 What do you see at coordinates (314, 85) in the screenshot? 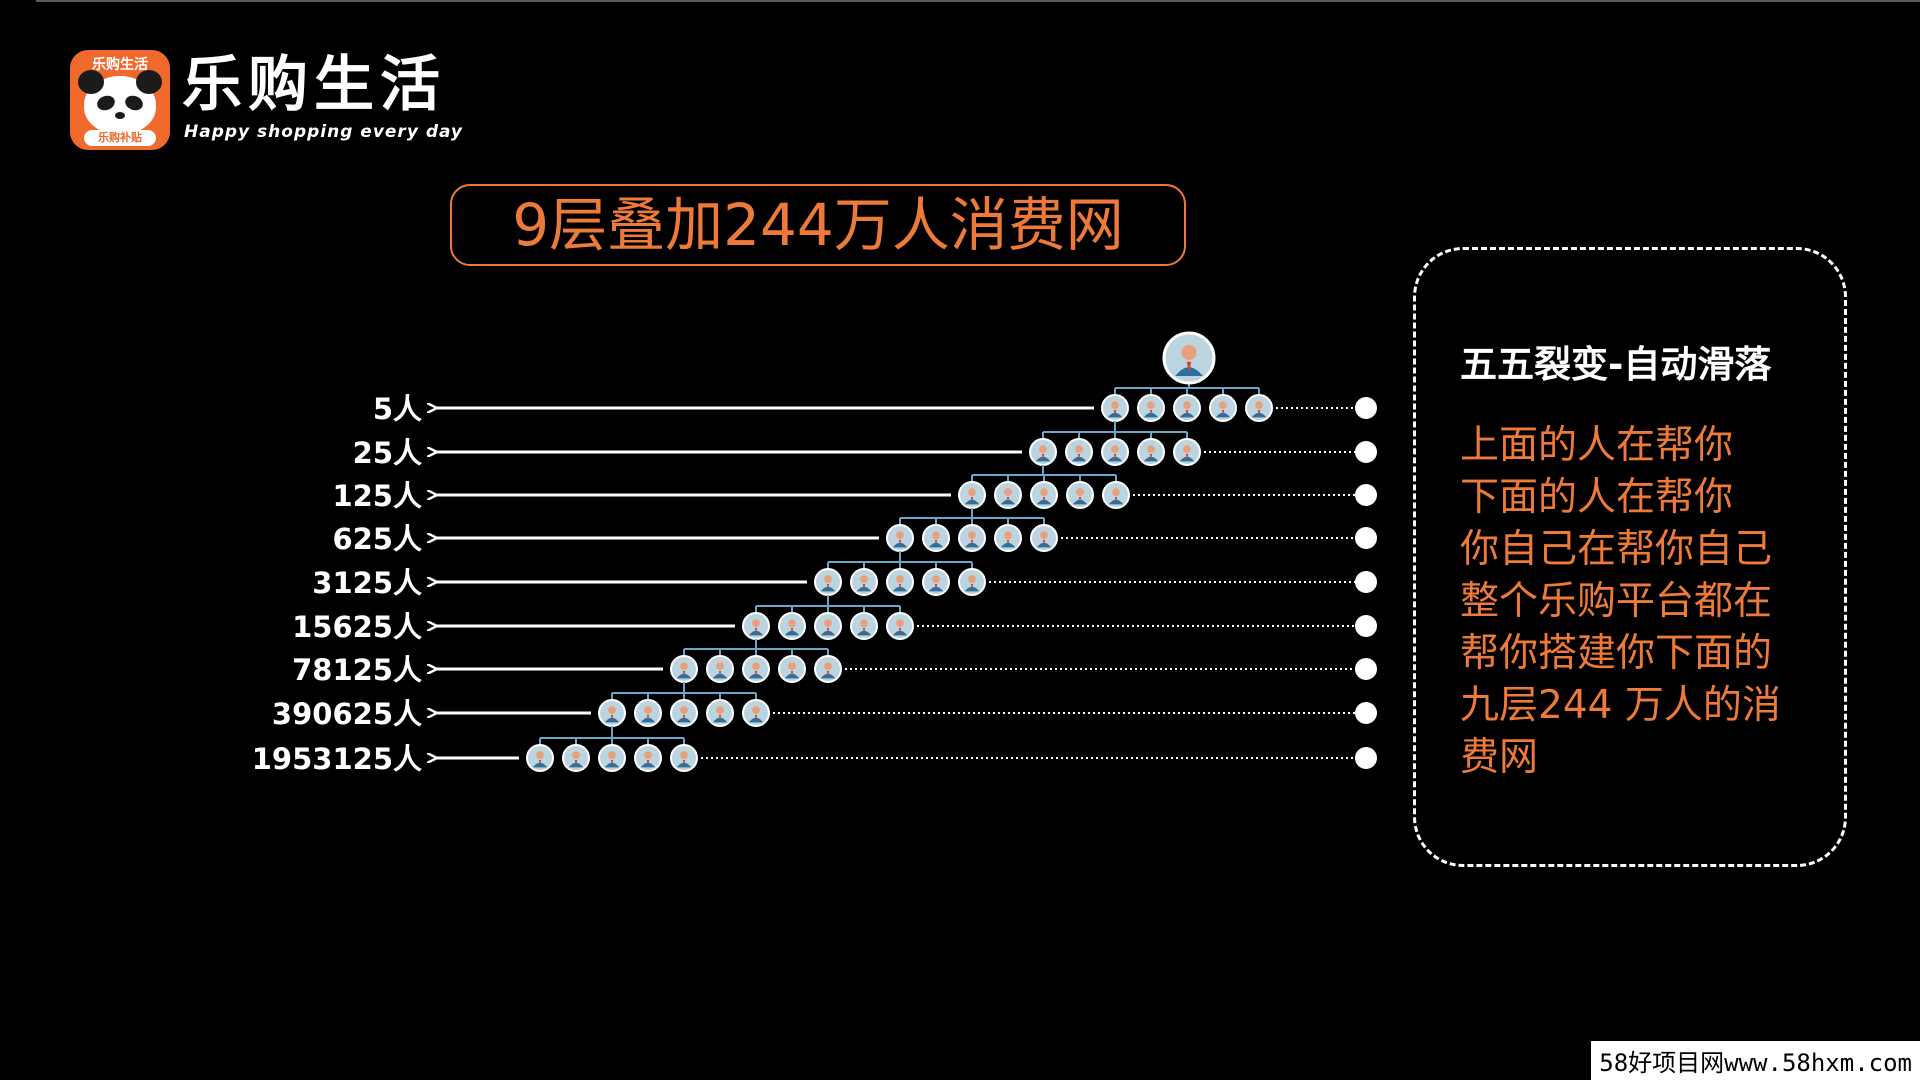
I see `brand-title: 乐购生活` at bounding box center [314, 85].